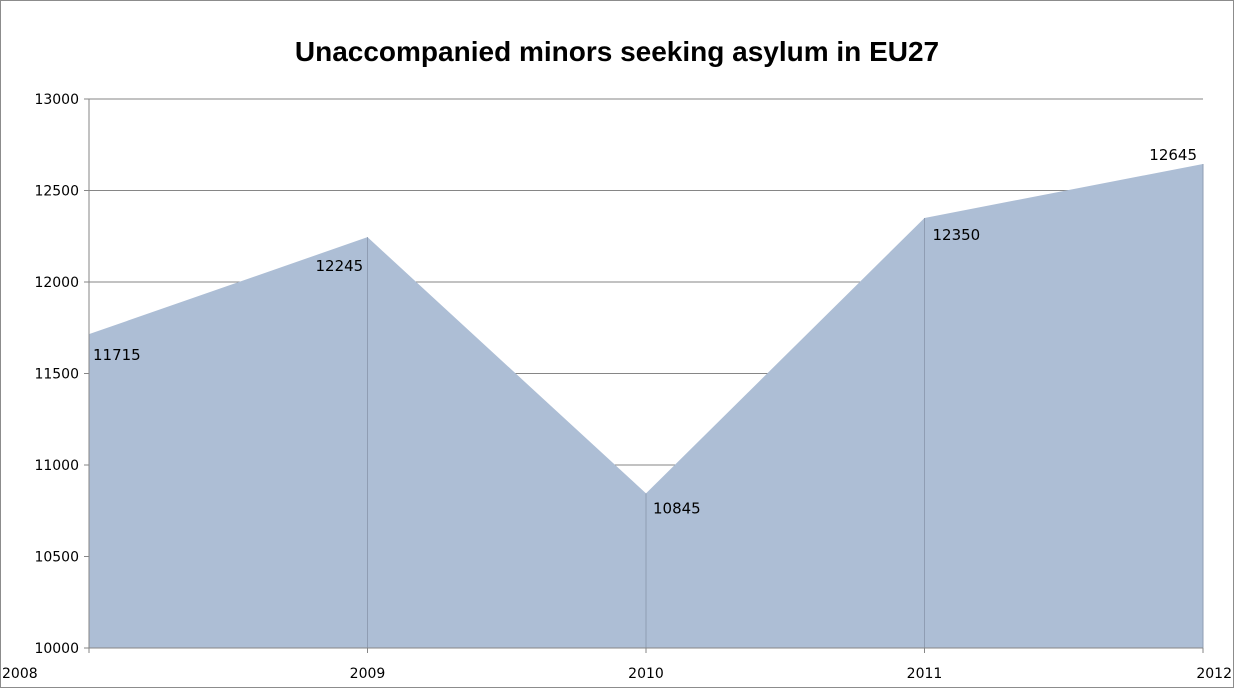 Image resolution: width=1234 pixels, height=688 pixels. Describe the element at coordinates (56, 283) in the screenshot. I see `y-tick-label: 12000` at that location.